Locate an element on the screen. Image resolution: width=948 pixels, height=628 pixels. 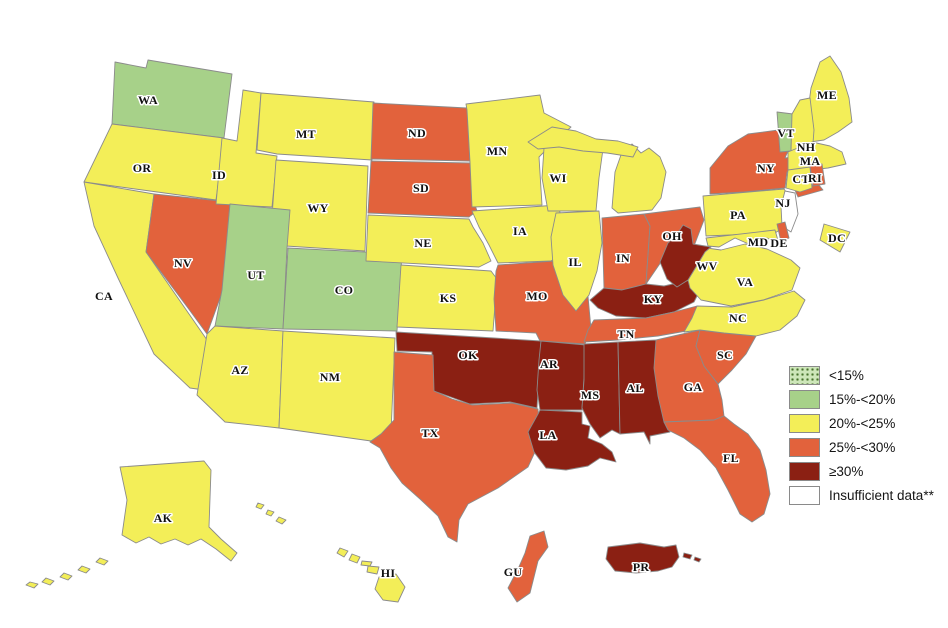
legend-label-15-20: 15%-<20% is located at coordinates (862, 399).